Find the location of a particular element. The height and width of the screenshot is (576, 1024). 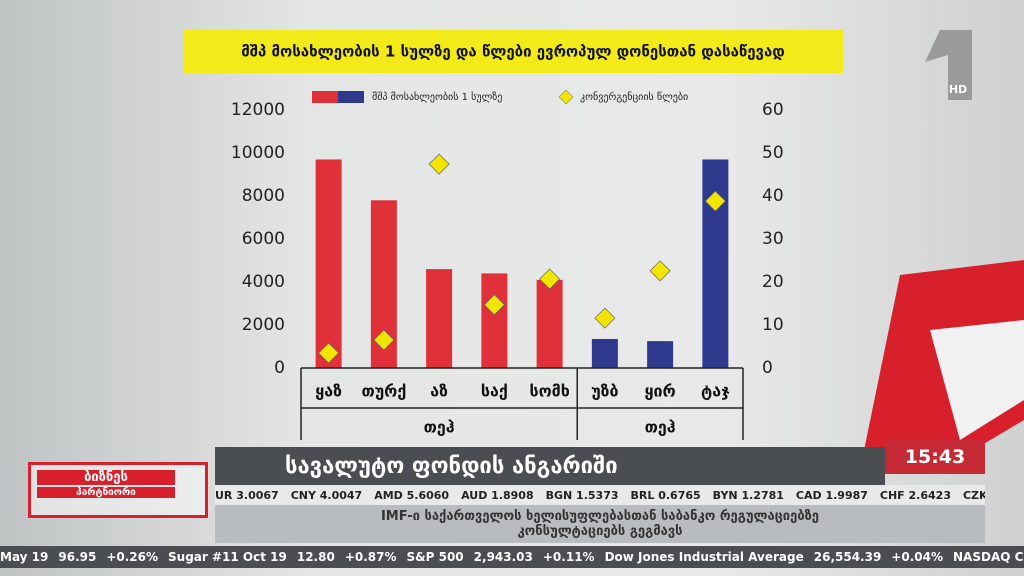

ticker-item: NASDAQ Composite is located at coordinates (988, 557).